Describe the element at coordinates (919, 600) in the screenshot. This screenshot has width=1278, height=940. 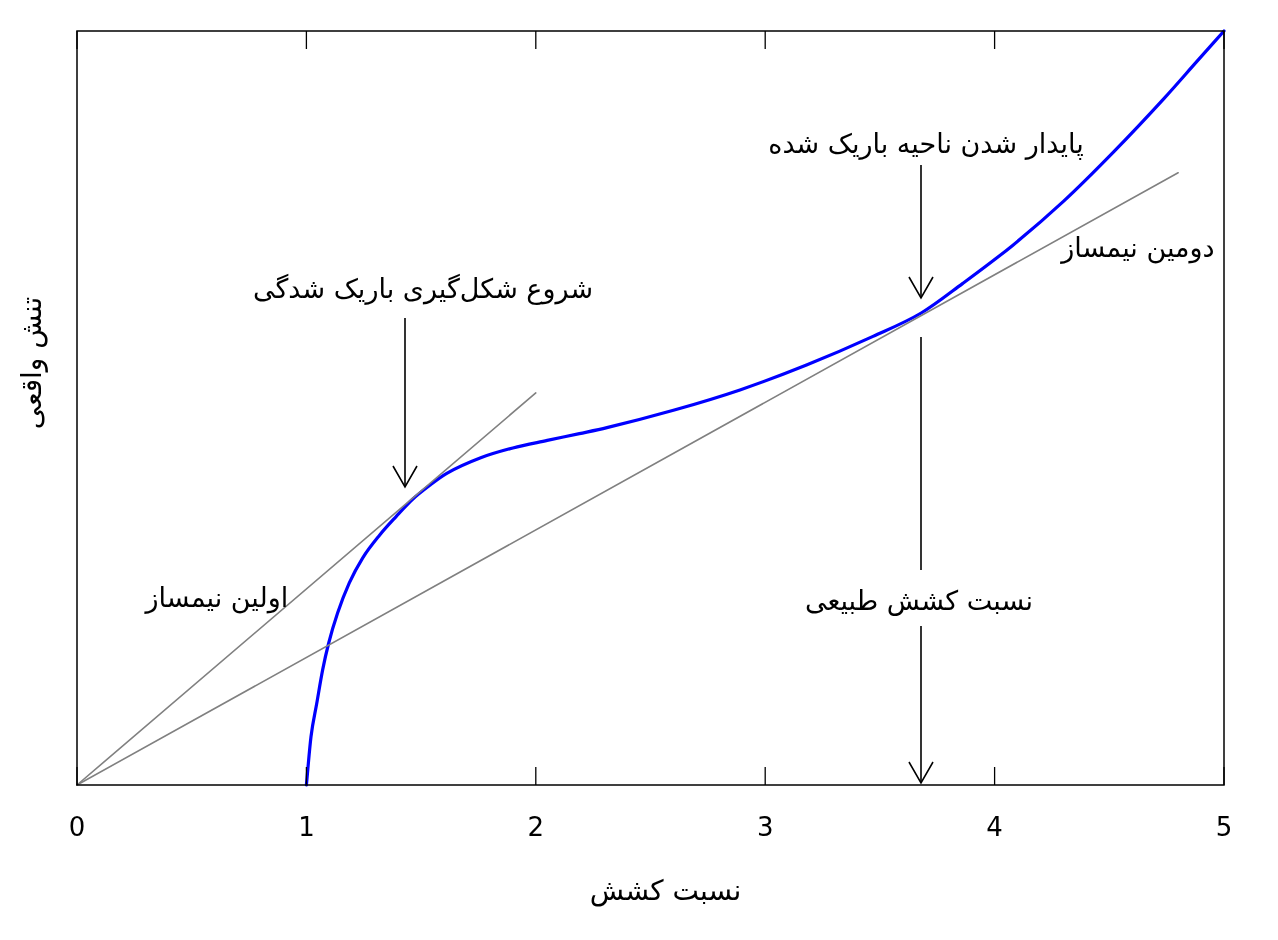
I see `annotation: نسبت کشش طبیعی` at that location.